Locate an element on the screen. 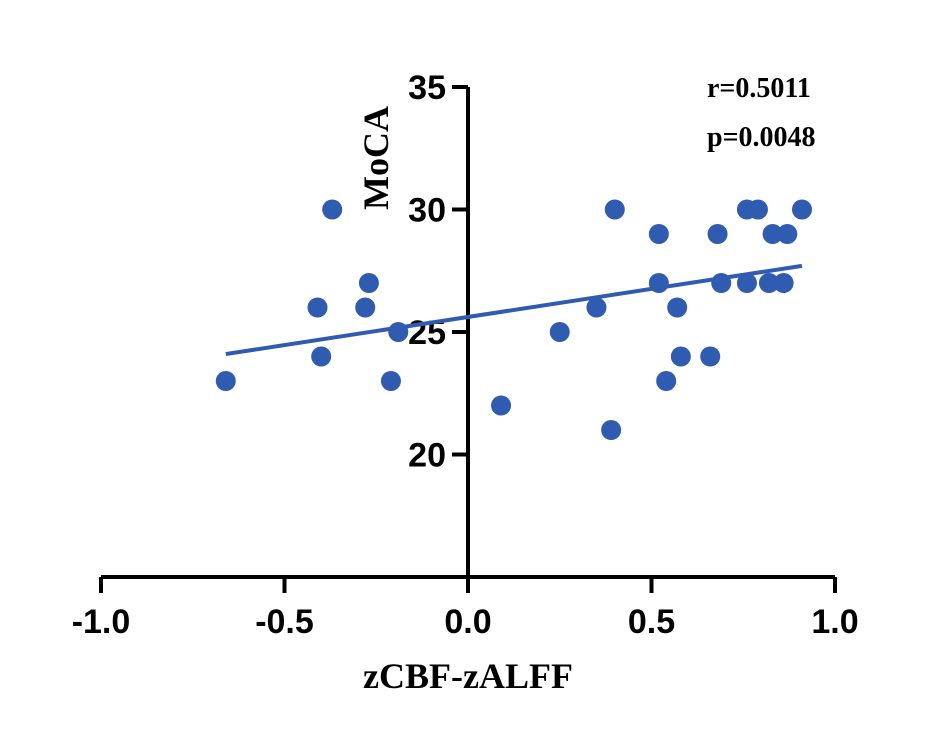 Image resolution: width=943 pixels, height=733 pixels. regression-line is located at coordinates (514, 310).